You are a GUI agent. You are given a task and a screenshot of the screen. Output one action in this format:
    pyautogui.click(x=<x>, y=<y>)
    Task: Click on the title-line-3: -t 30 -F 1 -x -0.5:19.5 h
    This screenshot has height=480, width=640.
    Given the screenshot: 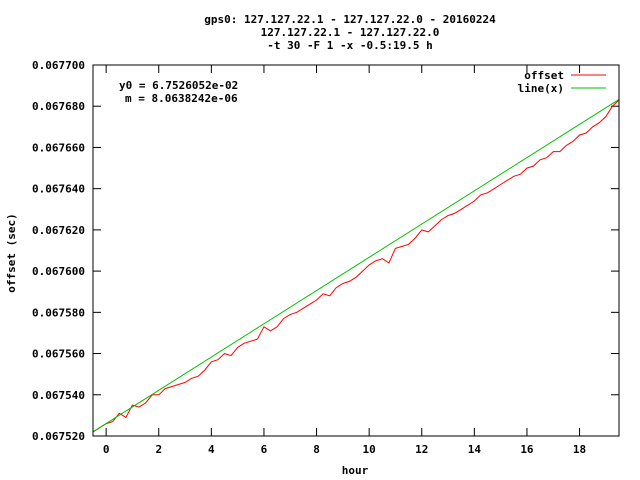 What is the action you would take?
    pyautogui.click(x=350, y=45)
    